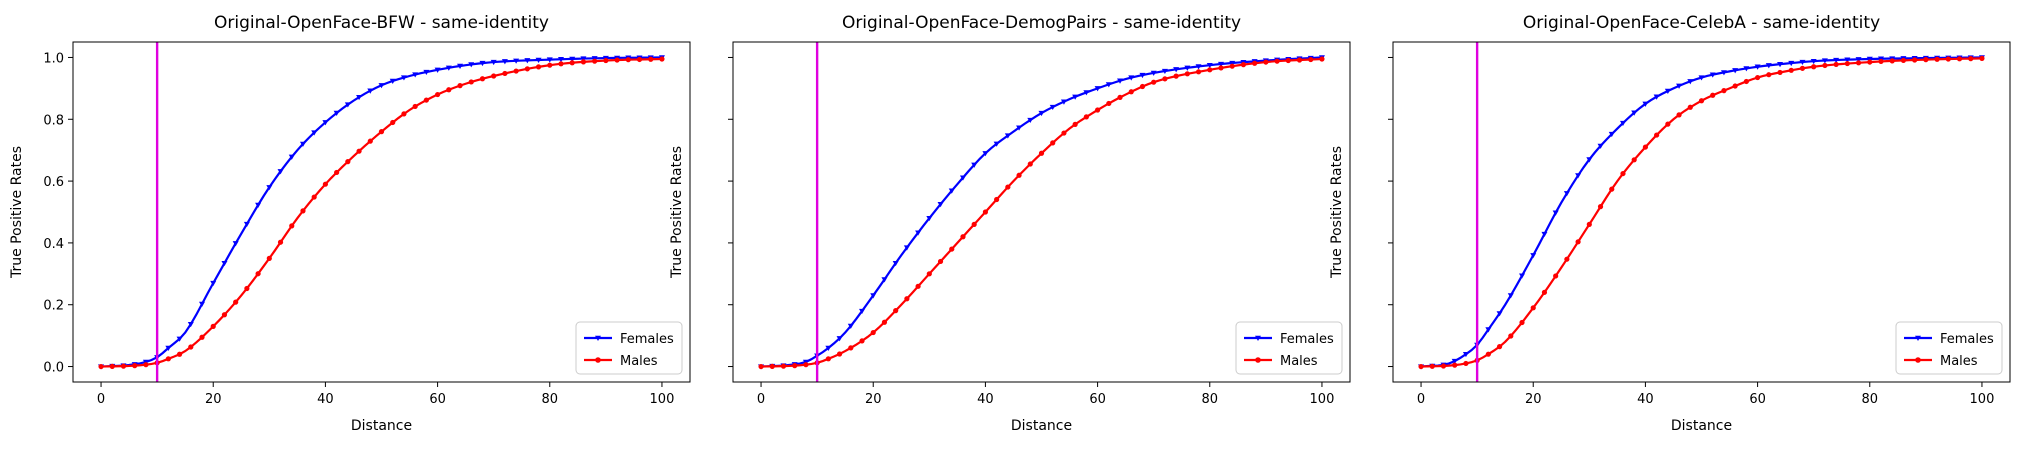  I want to click on y-axis-label: True Positive Rates, so click(677, 212).